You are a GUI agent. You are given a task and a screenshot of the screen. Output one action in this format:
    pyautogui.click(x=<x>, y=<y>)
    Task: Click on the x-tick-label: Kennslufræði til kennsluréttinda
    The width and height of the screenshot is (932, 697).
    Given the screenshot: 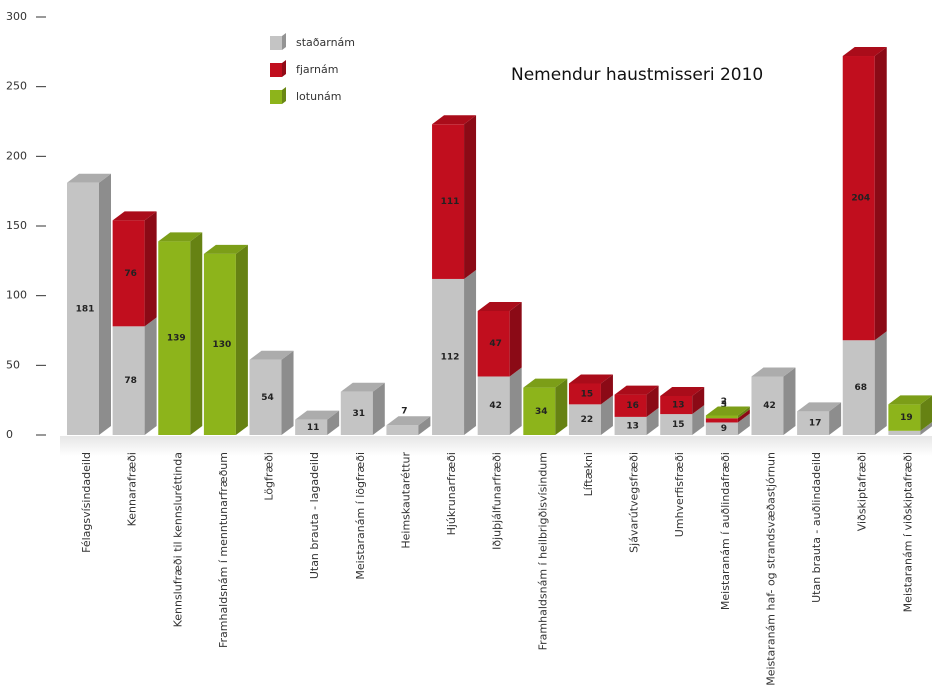 What is the action you would take?
    pyautogui.click(x=177, y=539)
    